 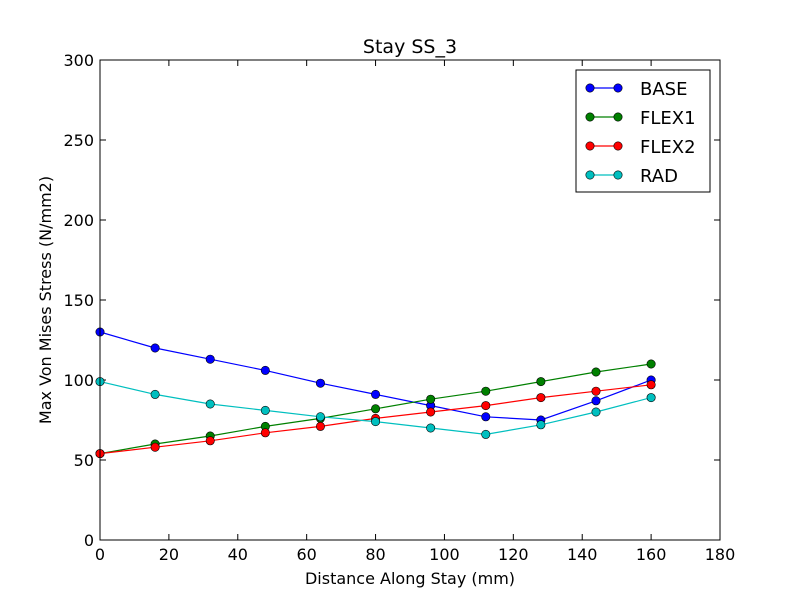 I want to click on chart-title: Stay SS_3, so click(x=410, y=47).